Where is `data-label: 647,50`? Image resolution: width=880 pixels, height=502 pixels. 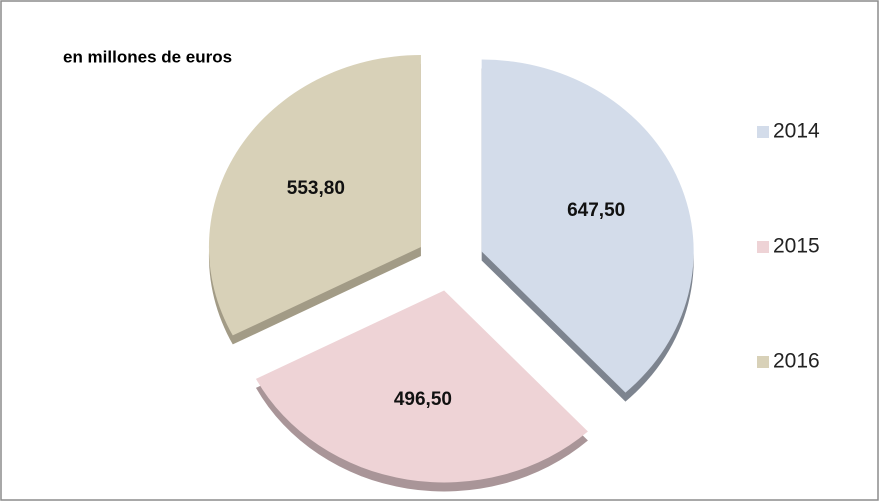 data-label: 647,50 is located at coordinates (596, 210).